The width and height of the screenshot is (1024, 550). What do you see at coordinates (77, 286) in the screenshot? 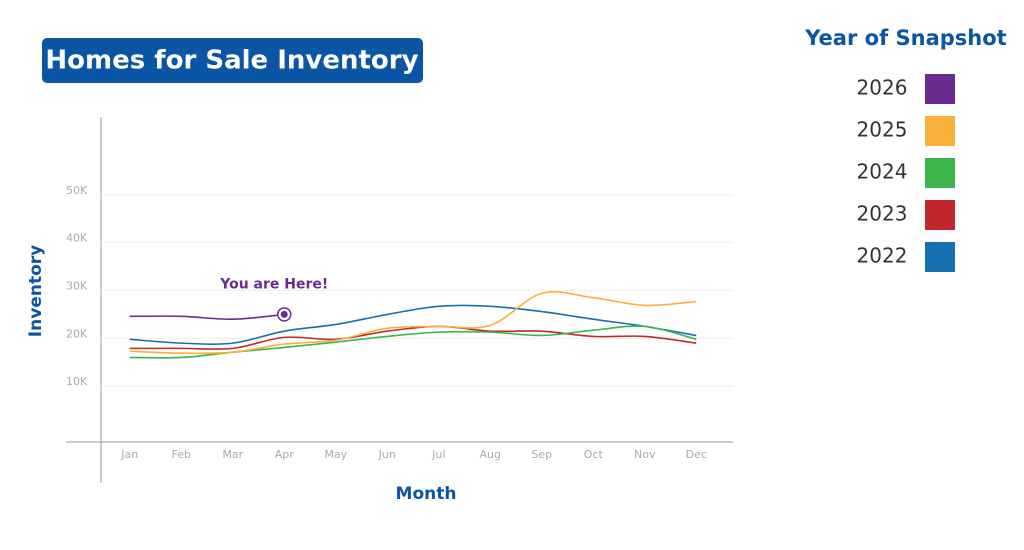
I see `y-tick-label: 30K` at bounding box center [77, 286].